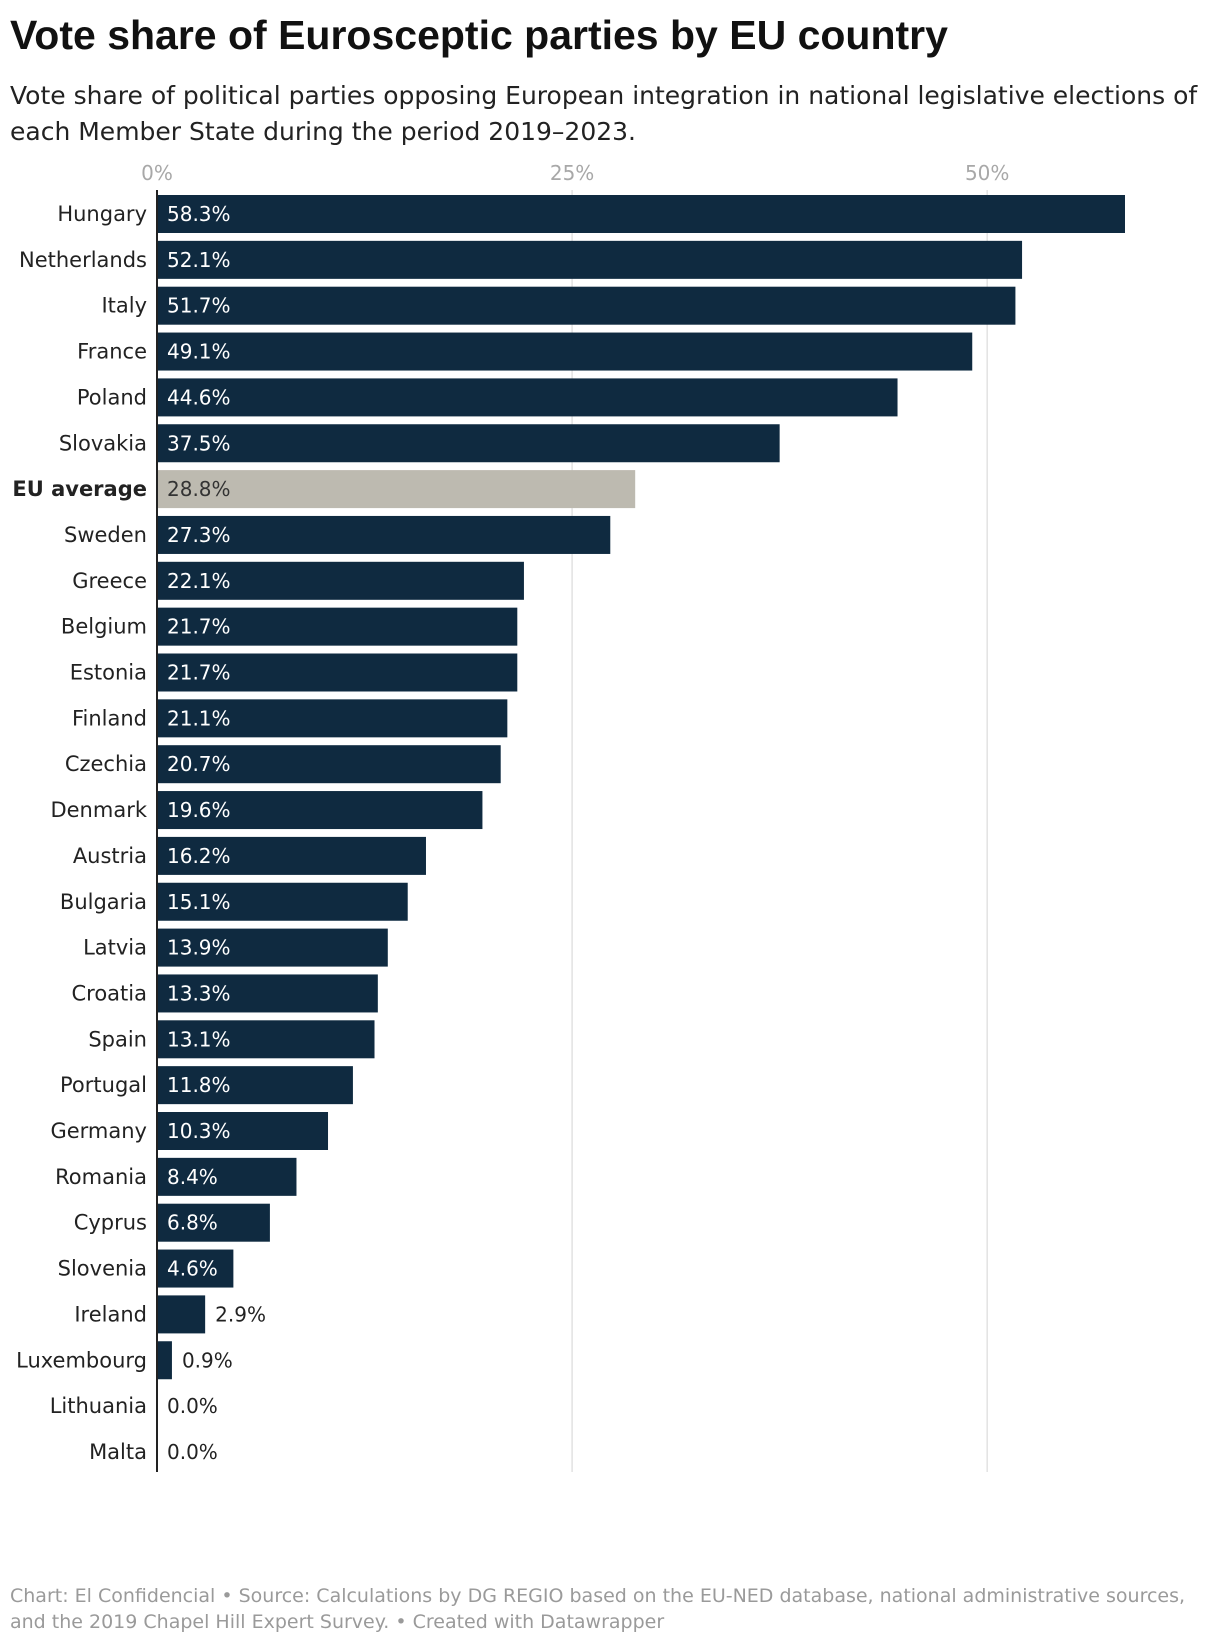 The height and width of the screenshot is (1642, 1220). I want to click on value-label: 10.3%, so click(199, 1131).